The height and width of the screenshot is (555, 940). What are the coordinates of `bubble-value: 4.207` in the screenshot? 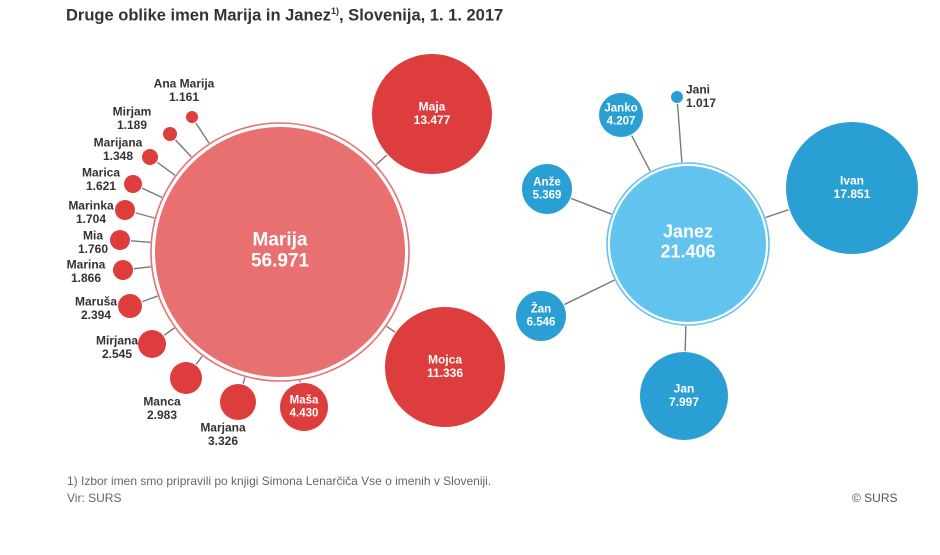 It's located at (621, 121).